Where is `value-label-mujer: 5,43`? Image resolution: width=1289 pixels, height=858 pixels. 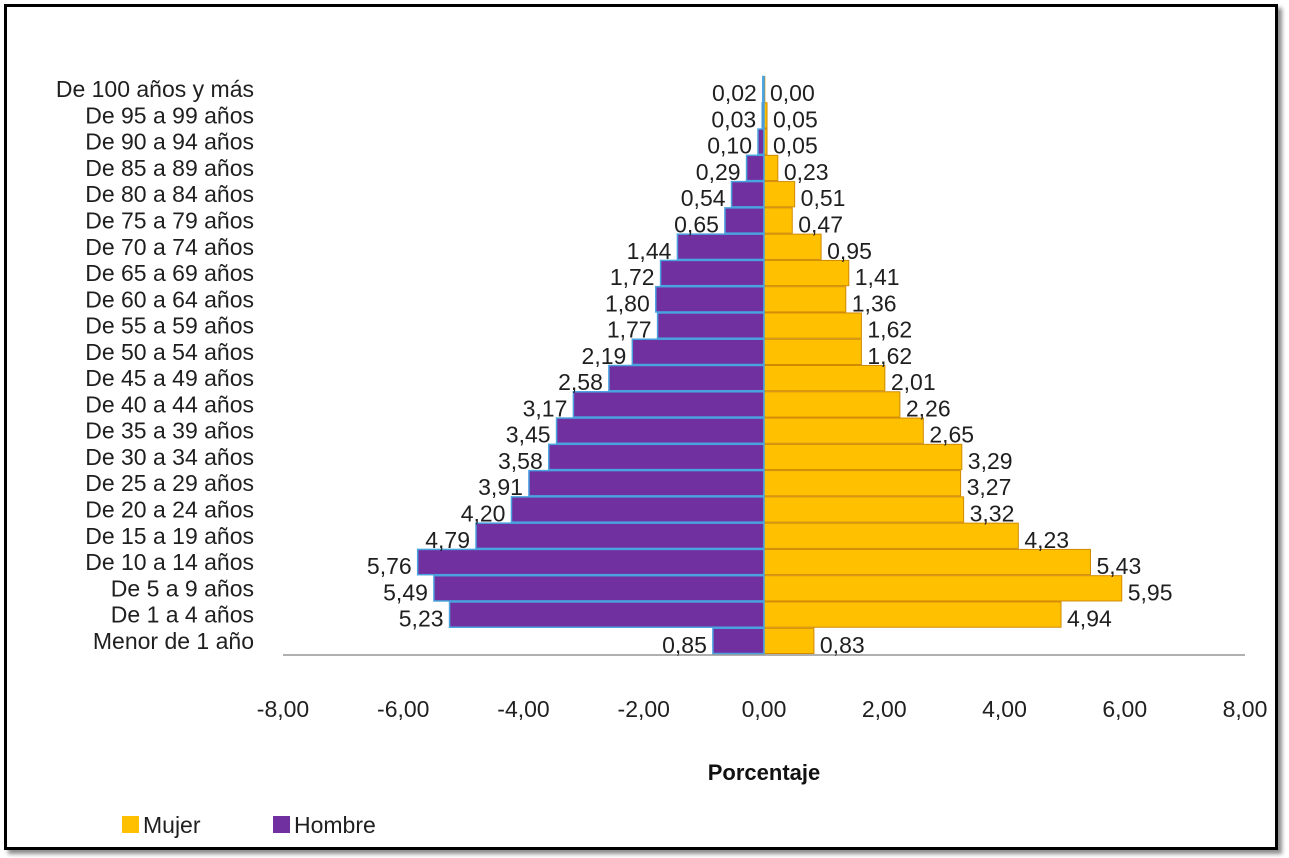
value-label-mujer: 5,43 is located at coordinates (1118, 566).